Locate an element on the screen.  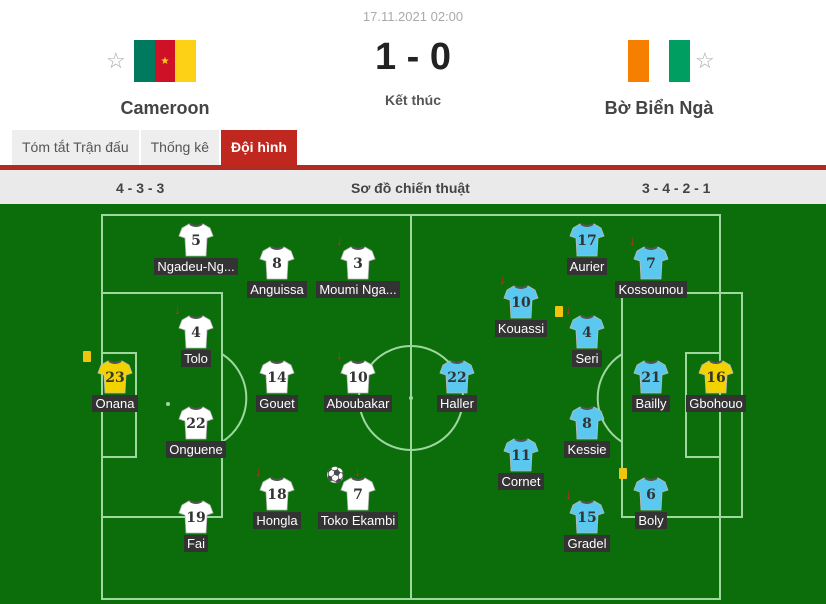
away-player: 8 Kessie is located at coordinates (587, 432).